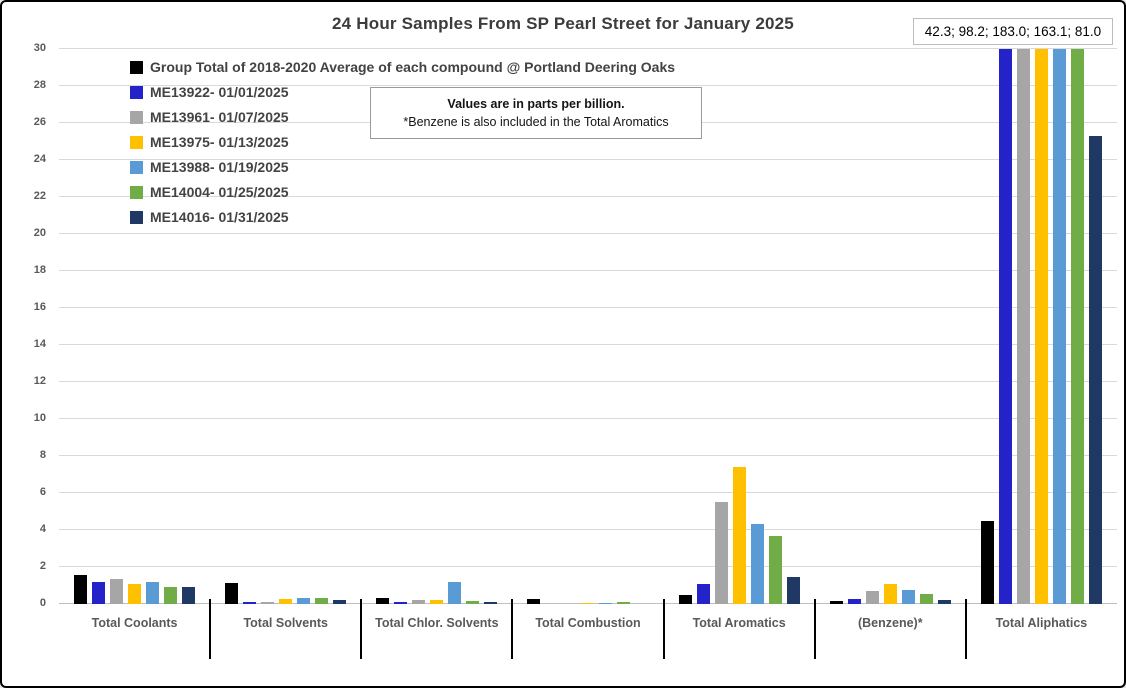 The height and width of the screenshot is (688, 1126). Describe the element at coordinates (81, 589) in the screenshot. I see `bar-series0-cat0` at that location.